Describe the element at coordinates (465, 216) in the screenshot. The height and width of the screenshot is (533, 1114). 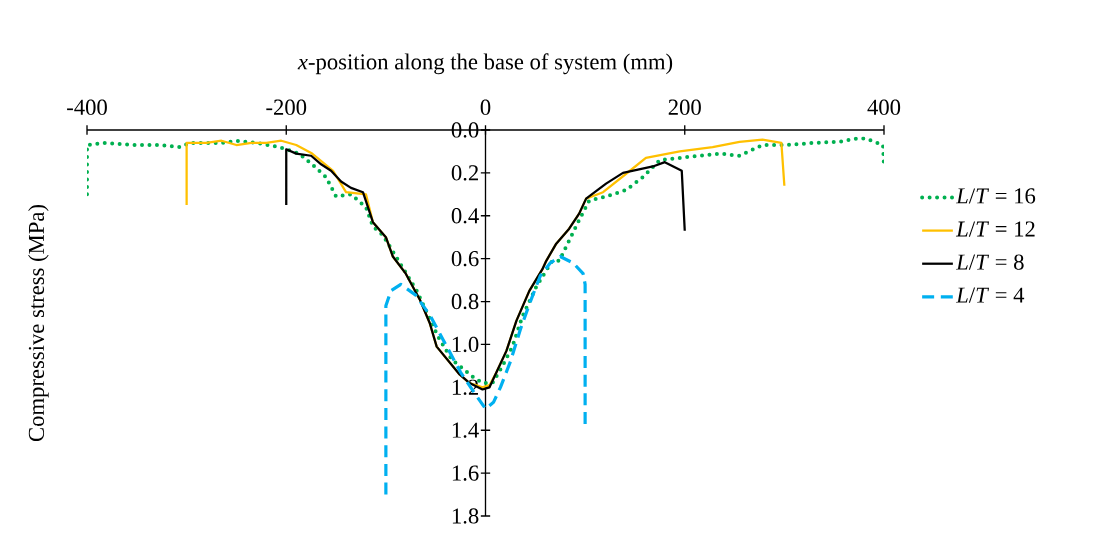
I see `y-tick-label: 0.4` at that location.